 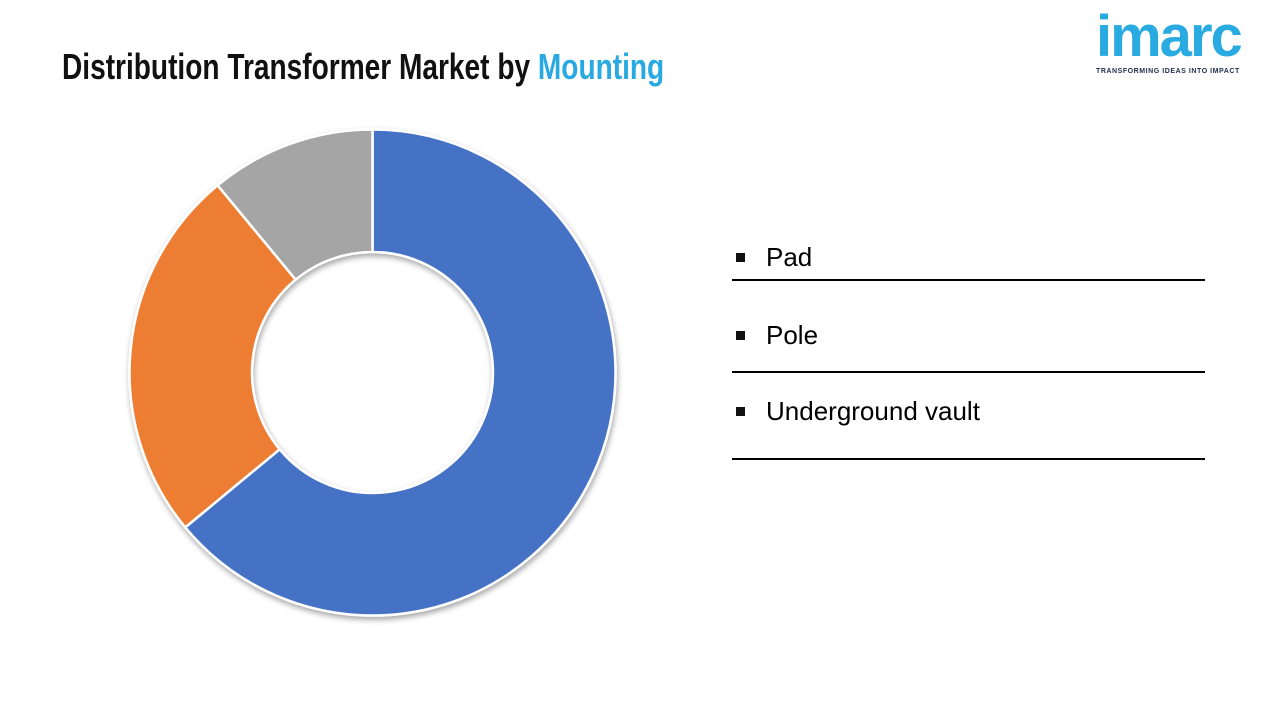 I want to click on legend-item-pad: Pad, so click(x=772, y=257).